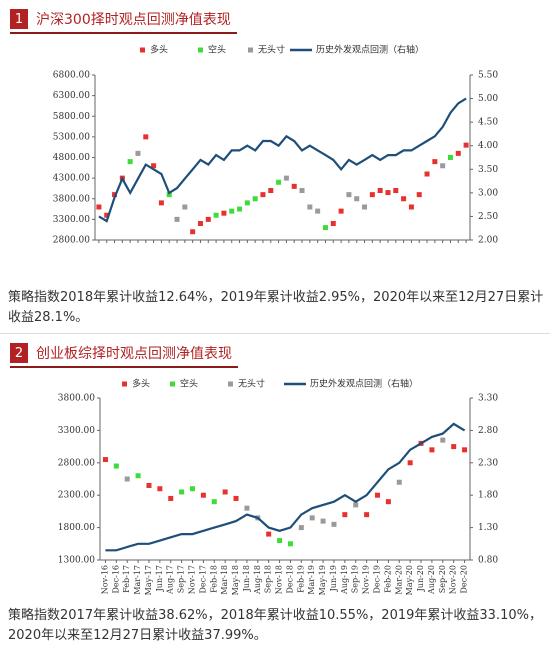  What do you see at coordinates (71, 158) in the screenshot?
I see `y-tick-label: 4800.00` at bounding box center [71, 158].